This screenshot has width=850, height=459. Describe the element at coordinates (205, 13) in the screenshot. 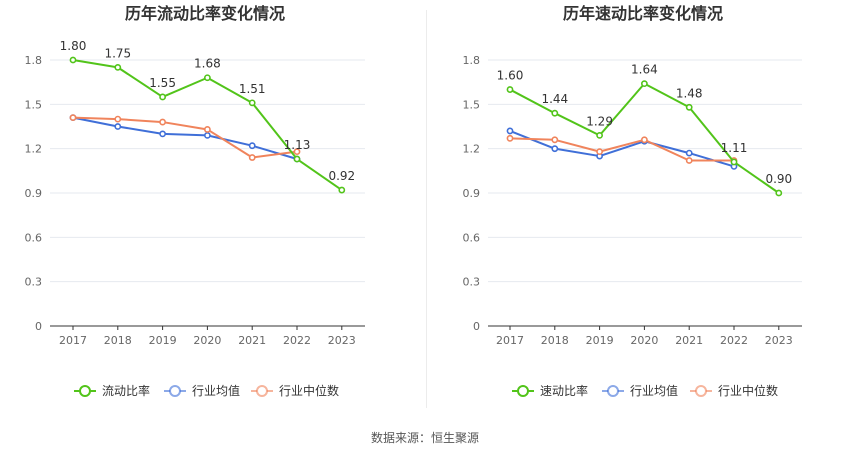

I see `chart-title: 历年流动比率变化情况` at that location.